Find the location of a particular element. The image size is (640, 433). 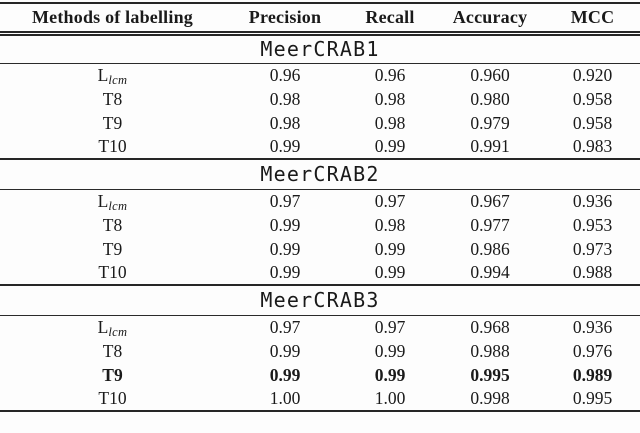

section-header-meercrab3: MeerCRAB3 is located at coordinates (320, 300).